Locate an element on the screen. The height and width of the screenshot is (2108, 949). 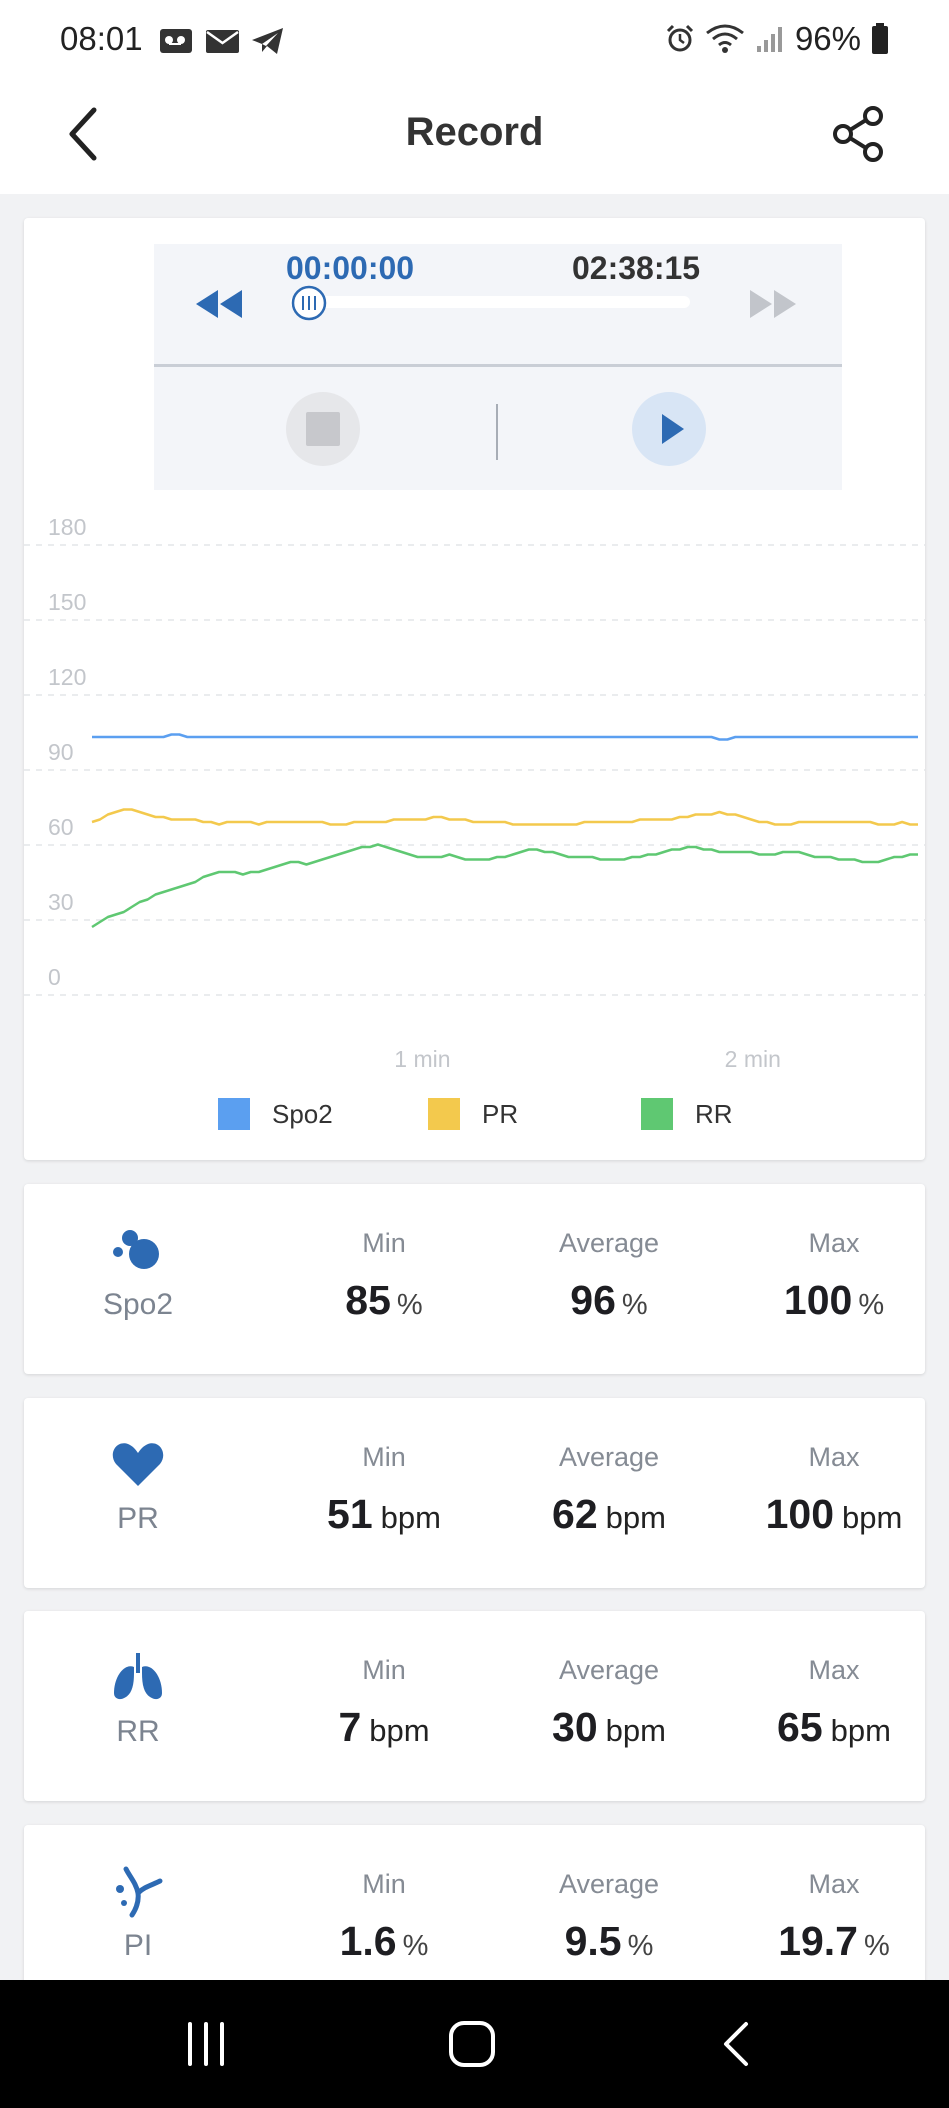
stat-value: 7 is located at coordinates (350, 1727).